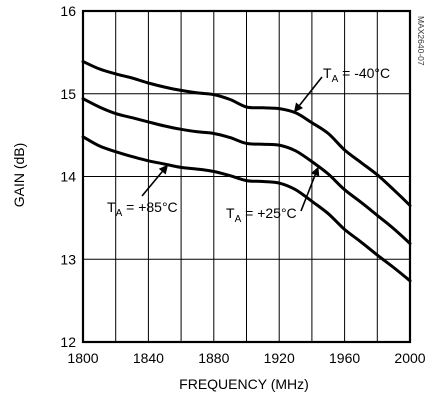  Describe the element at coordinates (409, 358) in the screenshot. I see `x-tick-label: 2000` at that location.